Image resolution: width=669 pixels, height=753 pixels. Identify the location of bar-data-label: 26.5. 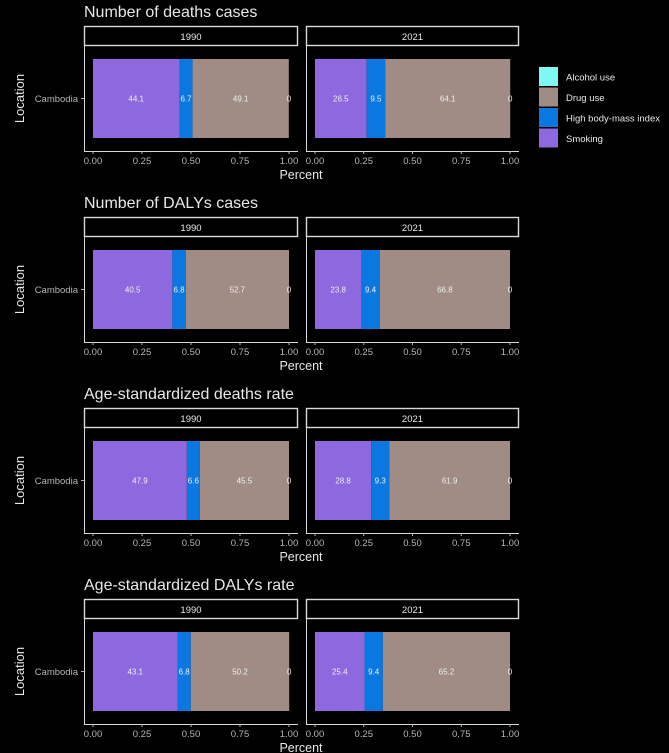
(341, 99).